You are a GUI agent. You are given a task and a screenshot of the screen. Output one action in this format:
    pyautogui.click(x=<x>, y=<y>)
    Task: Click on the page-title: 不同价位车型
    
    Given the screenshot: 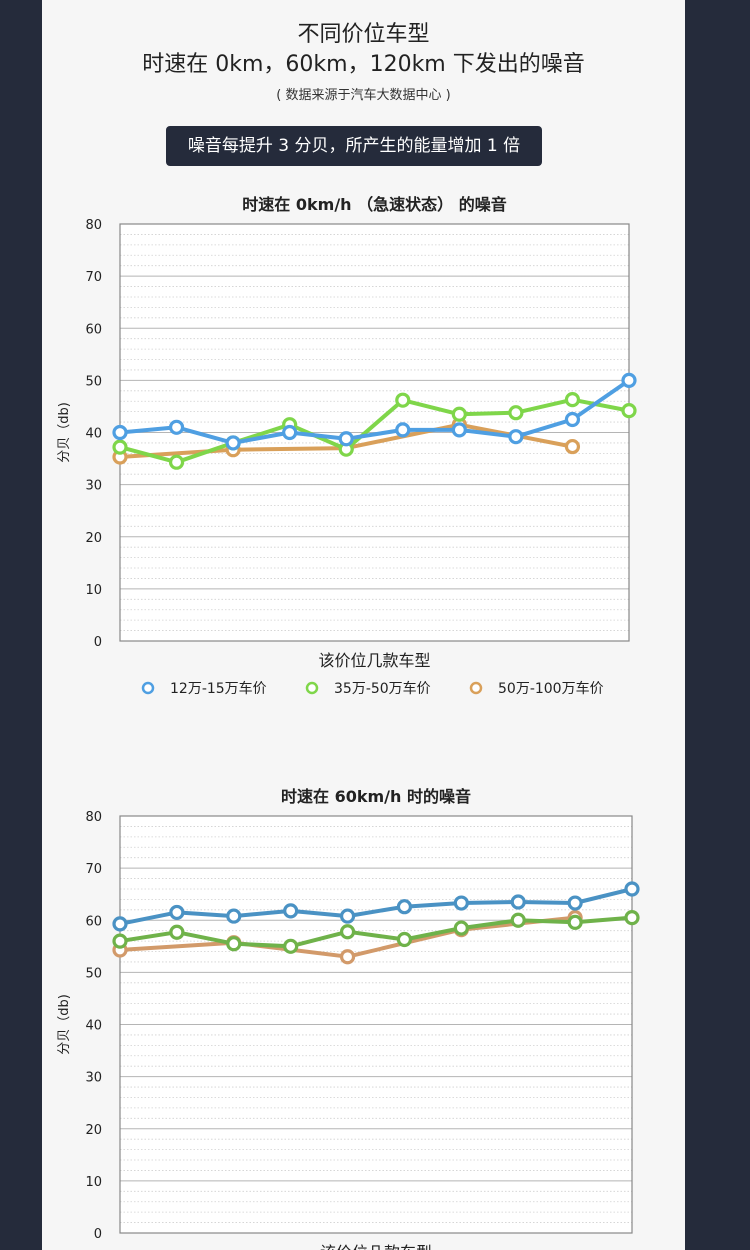 What is the action you would take?
    pyautogui.click(x=363, y=34)
    